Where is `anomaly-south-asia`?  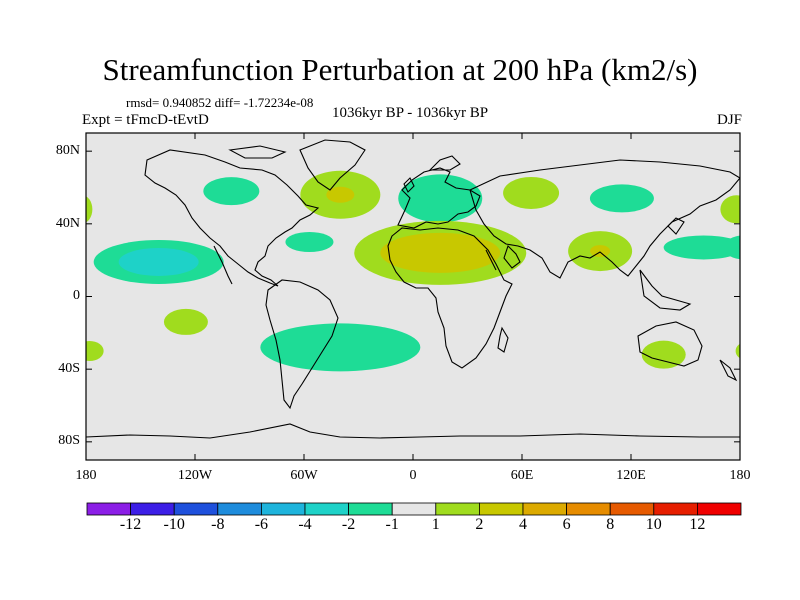
anomaly-south-asia is located at coordinates (600, 251).